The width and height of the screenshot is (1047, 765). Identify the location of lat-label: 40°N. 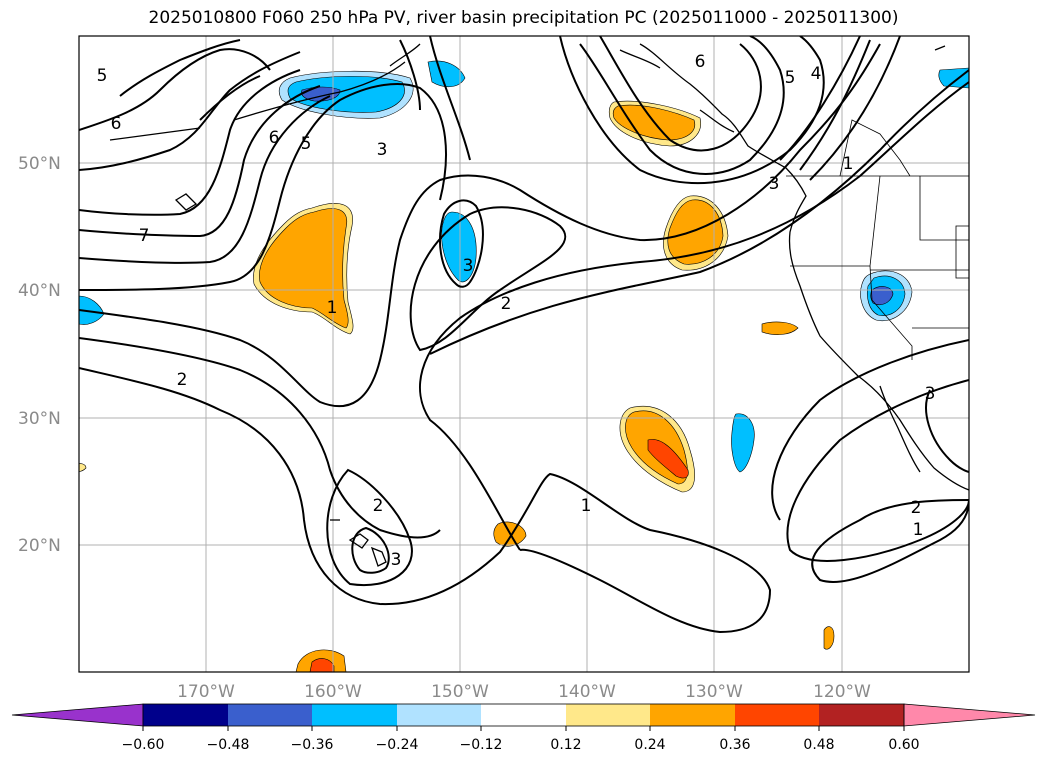
(39, 291).